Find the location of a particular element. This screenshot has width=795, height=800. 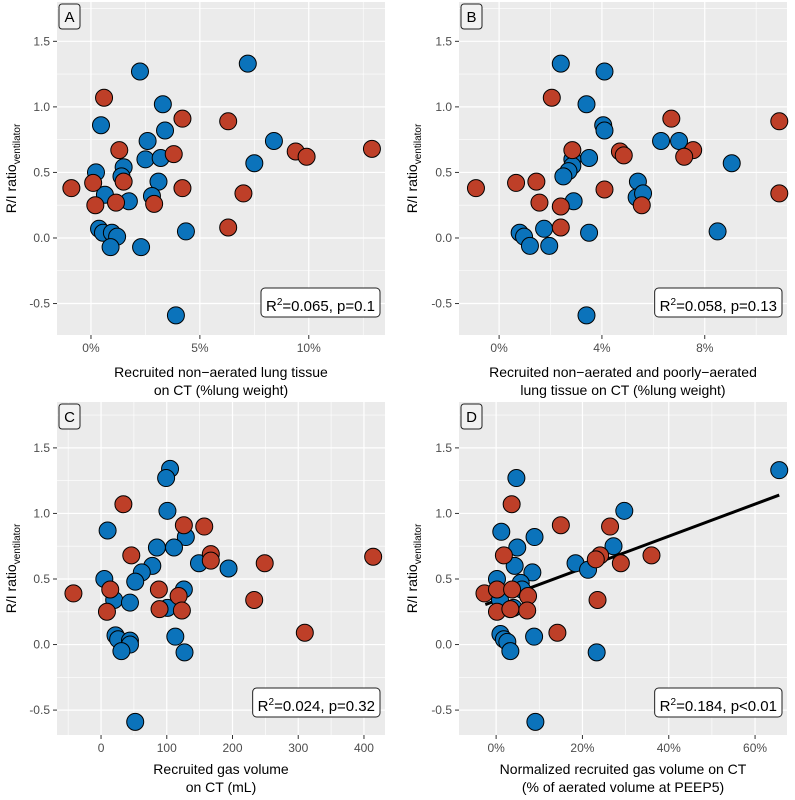

x-tick-label: 20% is located at coordinates (582, 748).